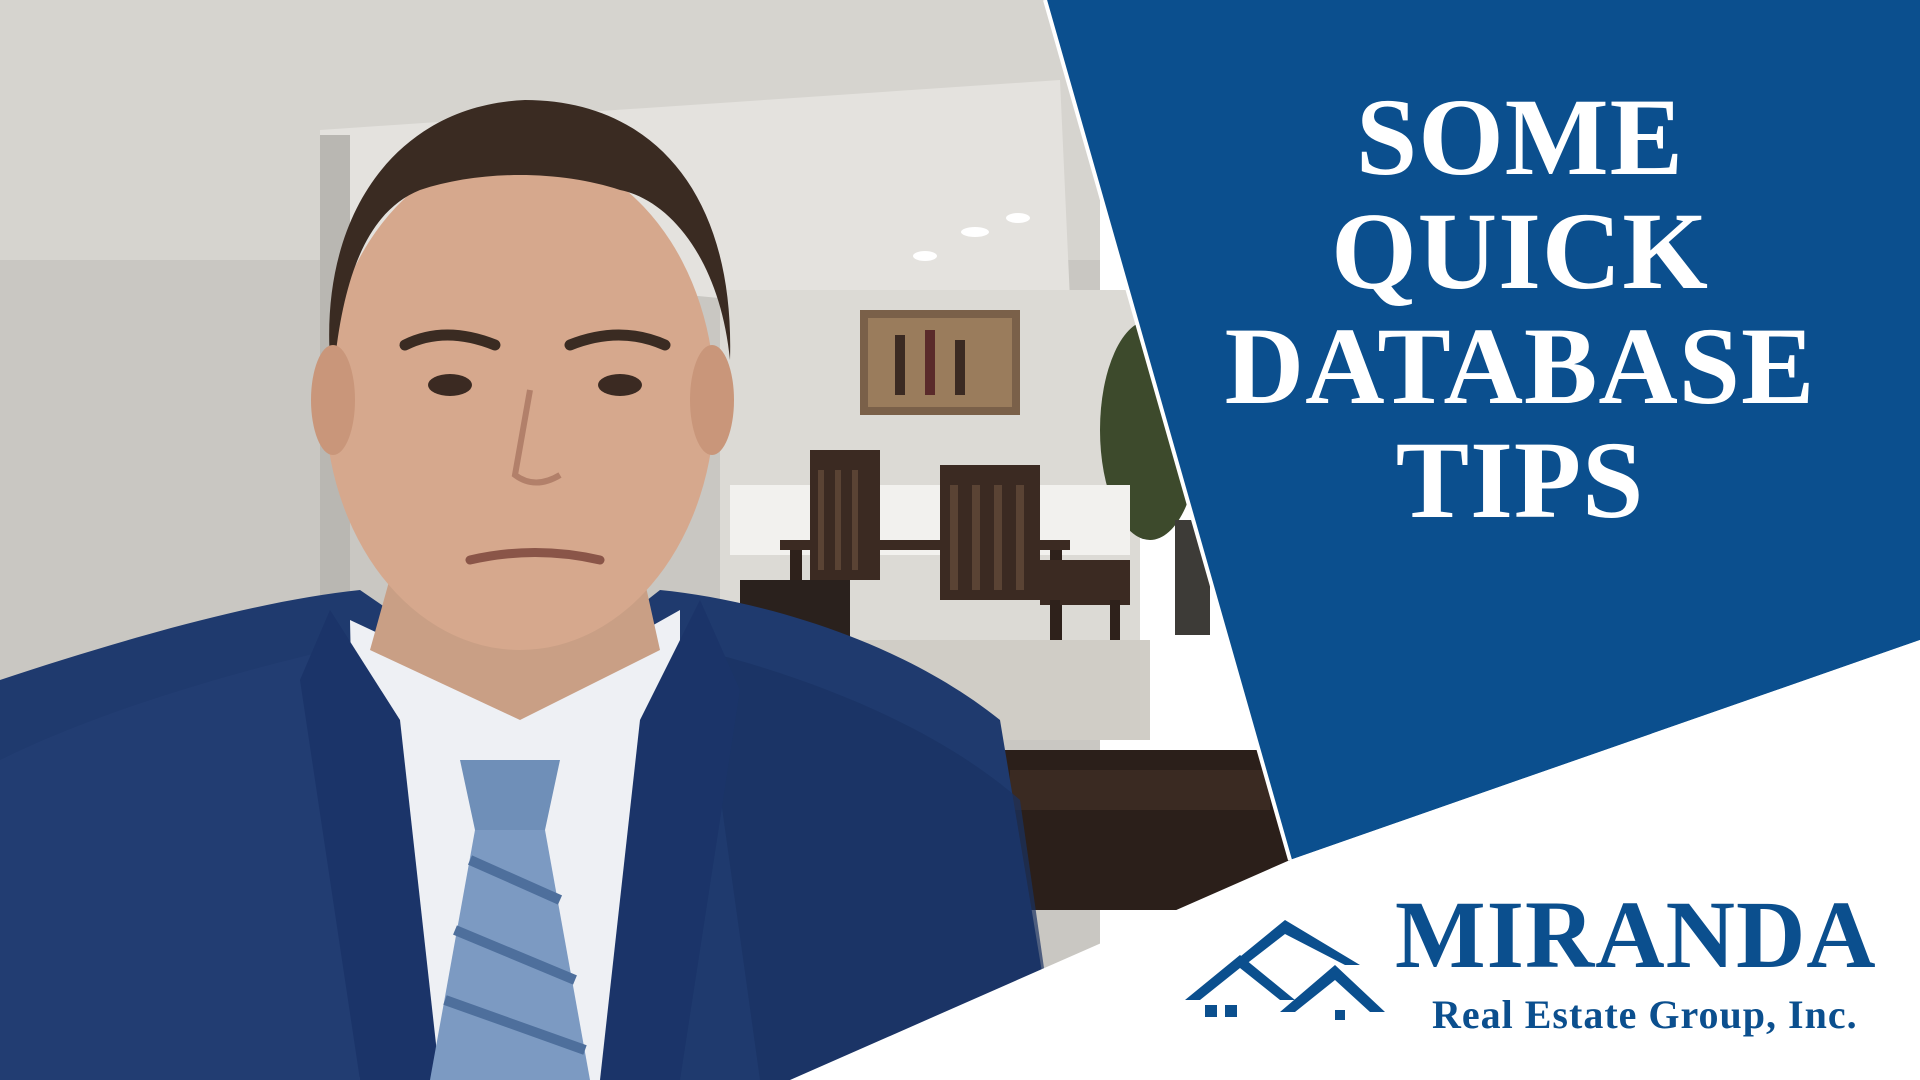 This screenshot has width=1920, height=1080. I want to click on title-line-4: TIPS, so click(1520, 480).